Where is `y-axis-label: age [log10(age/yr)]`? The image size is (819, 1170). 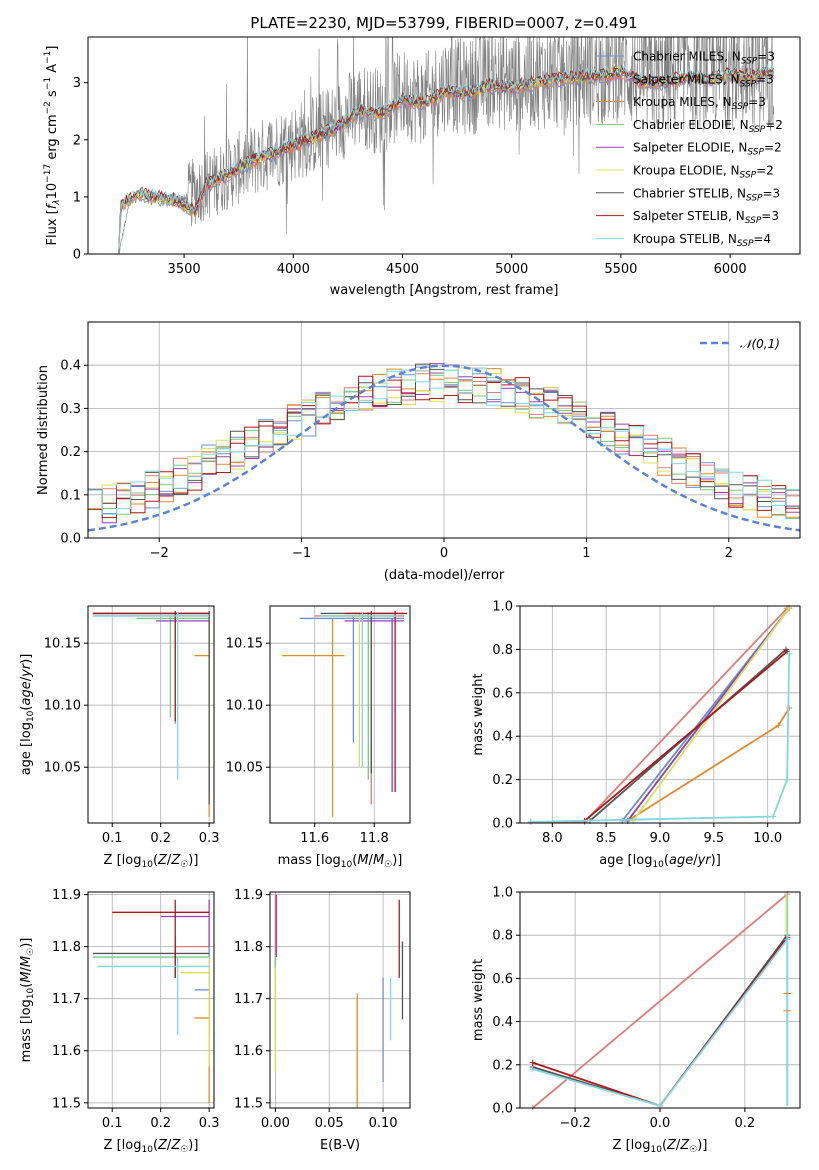 y-axis-label: age [log10(age/yr)] is located at coordinates (27, 715).